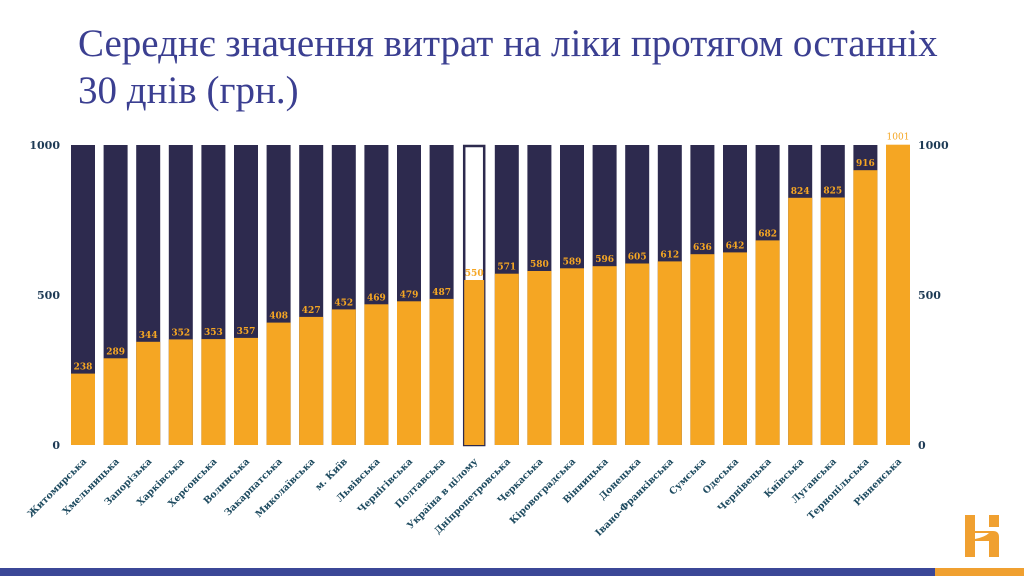 This screenshot has width=1024, height=576. I want to click on x-tick-label: Тернопільська, so click(839, 489).